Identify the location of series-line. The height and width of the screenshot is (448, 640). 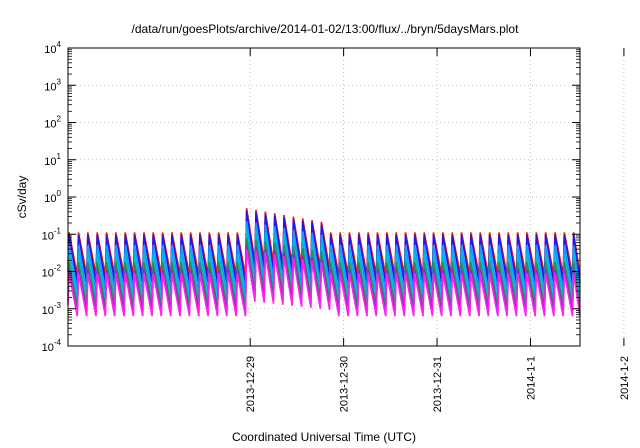
(324, 283).